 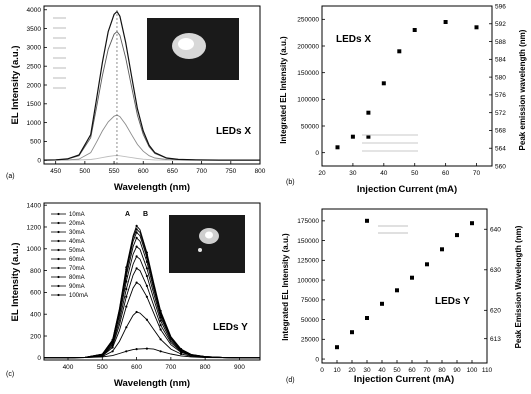 I want to click on panel-c-y-tick-label: 600, so click(x=35, y=293).